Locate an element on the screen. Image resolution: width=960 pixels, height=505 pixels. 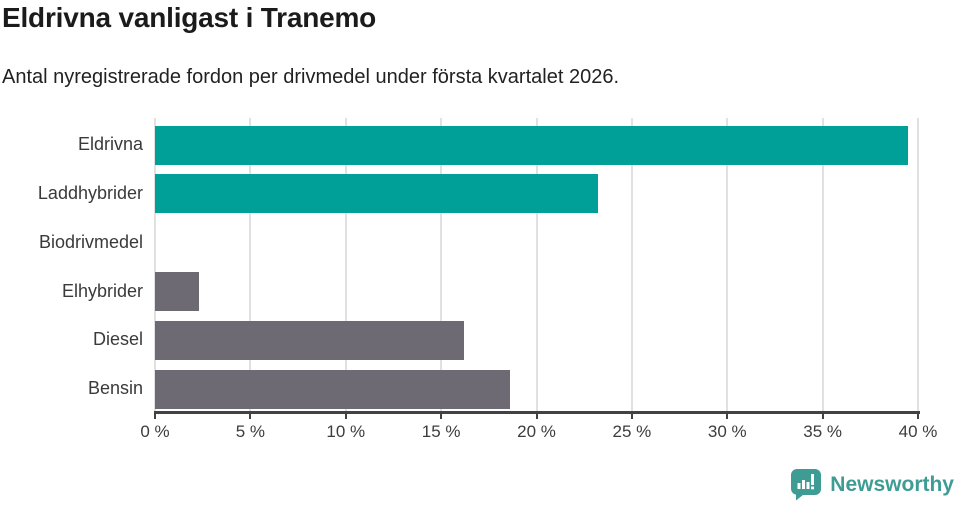
bar-laddhybrider is located at coordinates (376, 194).